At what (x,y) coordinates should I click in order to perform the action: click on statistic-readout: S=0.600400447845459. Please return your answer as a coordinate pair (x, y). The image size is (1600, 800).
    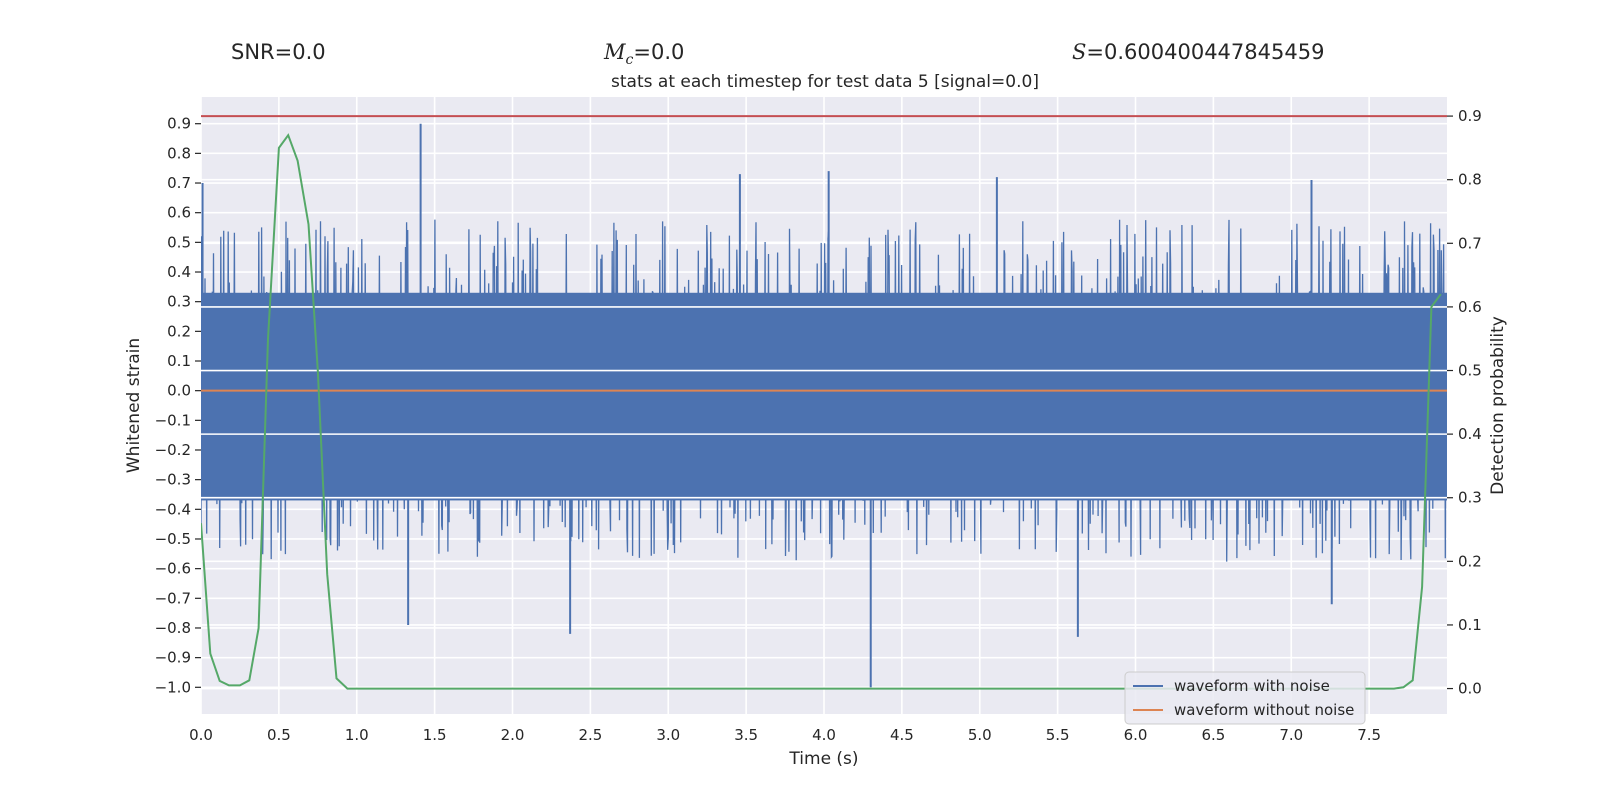
    Looking at the image, I should click on (1198, 52).